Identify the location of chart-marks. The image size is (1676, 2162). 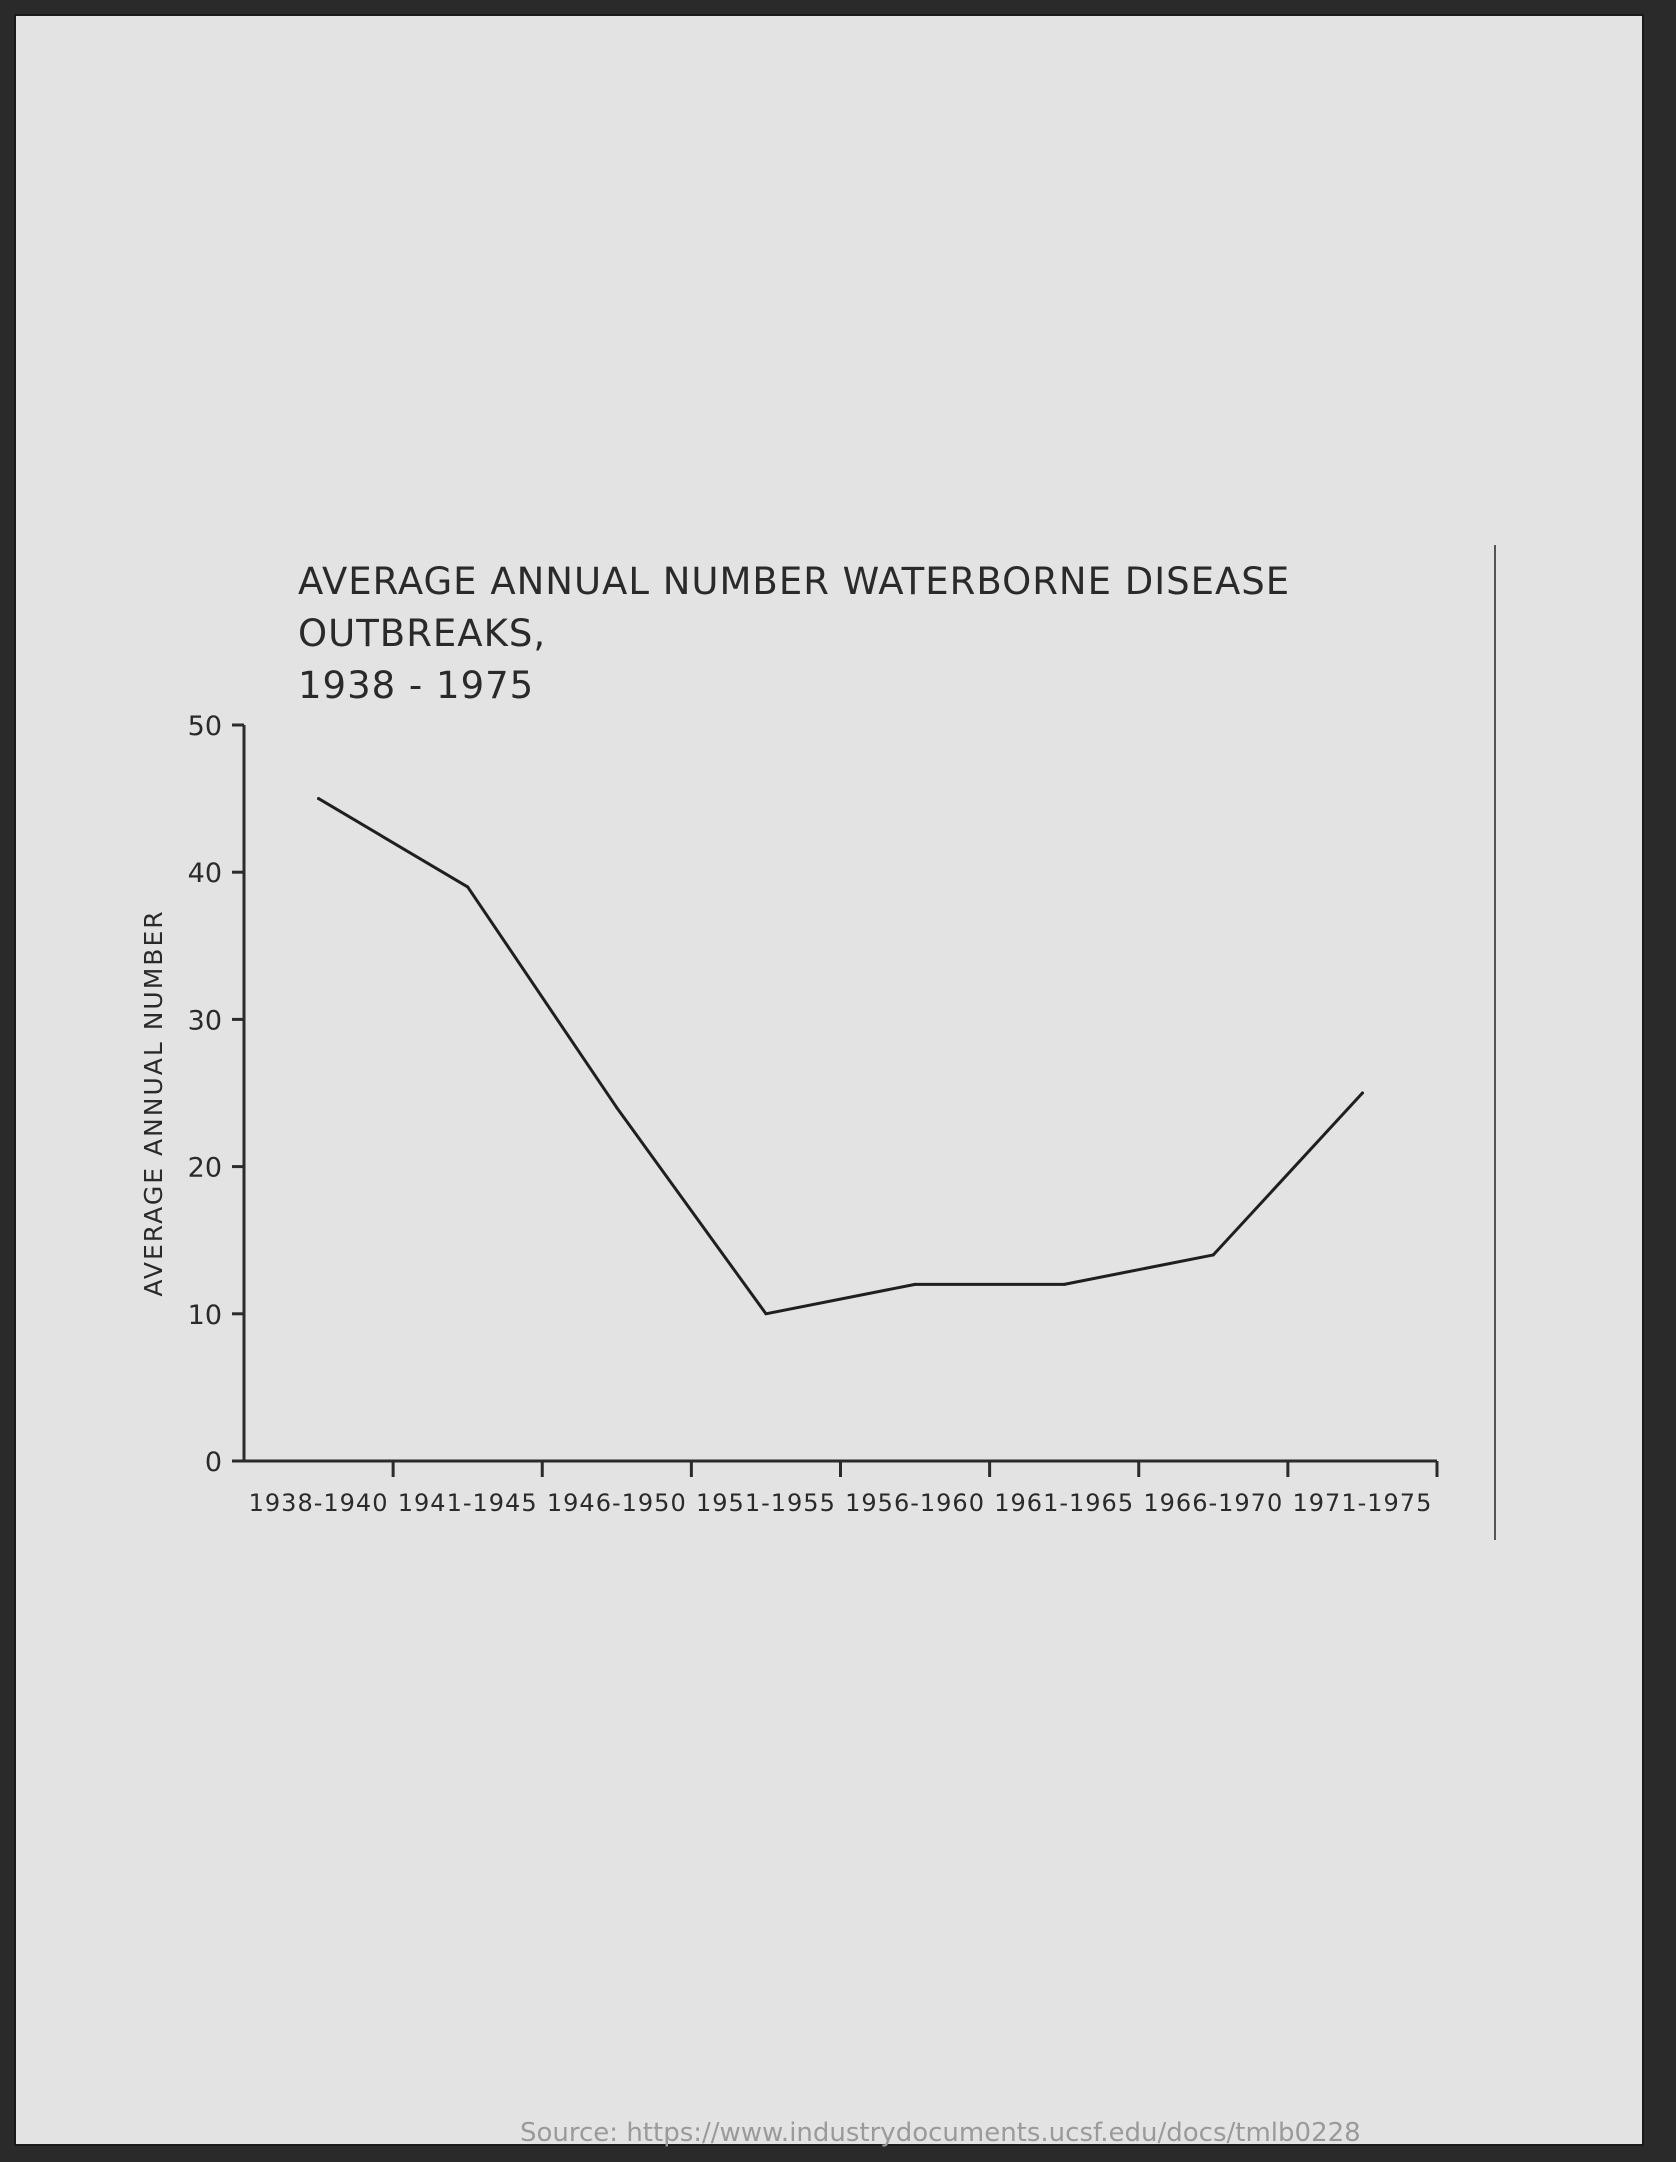
(840, 1056).